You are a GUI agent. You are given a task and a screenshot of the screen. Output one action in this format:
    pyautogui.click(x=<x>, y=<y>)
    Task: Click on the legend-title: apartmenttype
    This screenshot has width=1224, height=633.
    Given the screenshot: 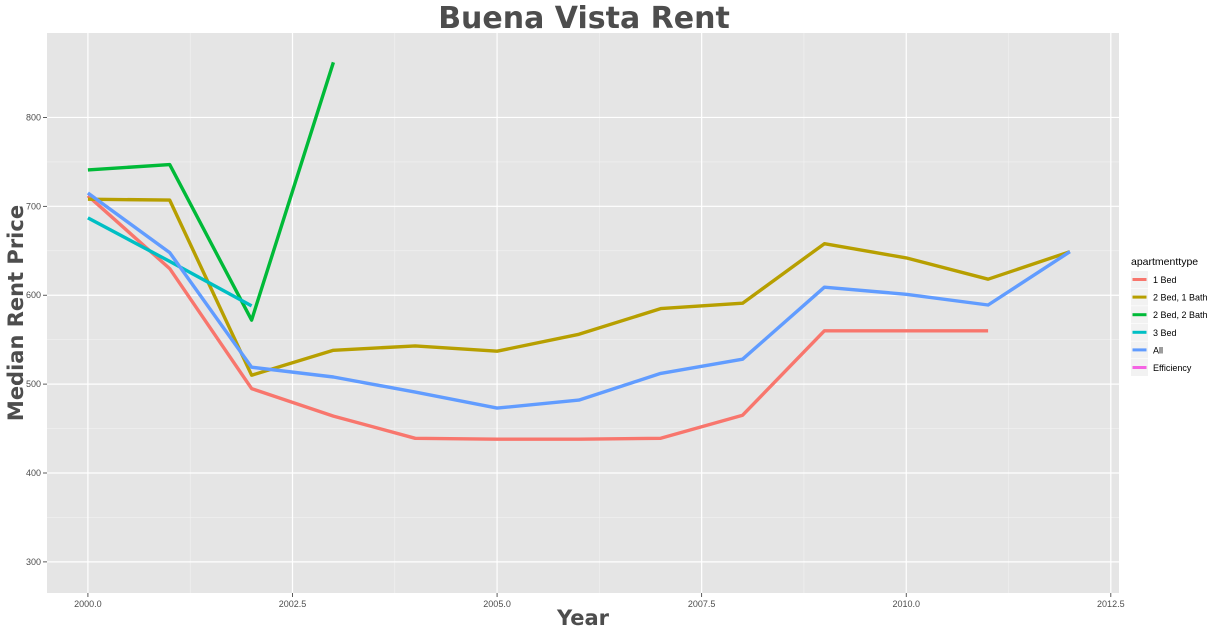 What is the action you would take?
    pyautogui.click(x=1164, y=262)
    